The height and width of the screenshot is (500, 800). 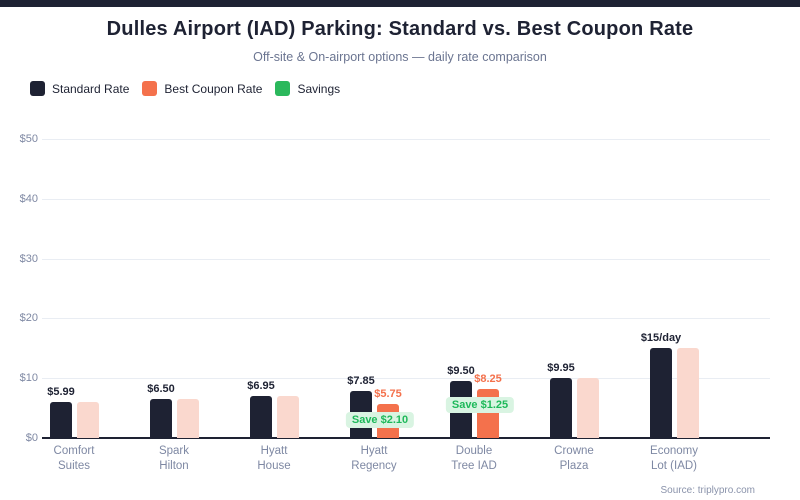 I want to click on legend-label: Savings, so click(x=319, y=88).